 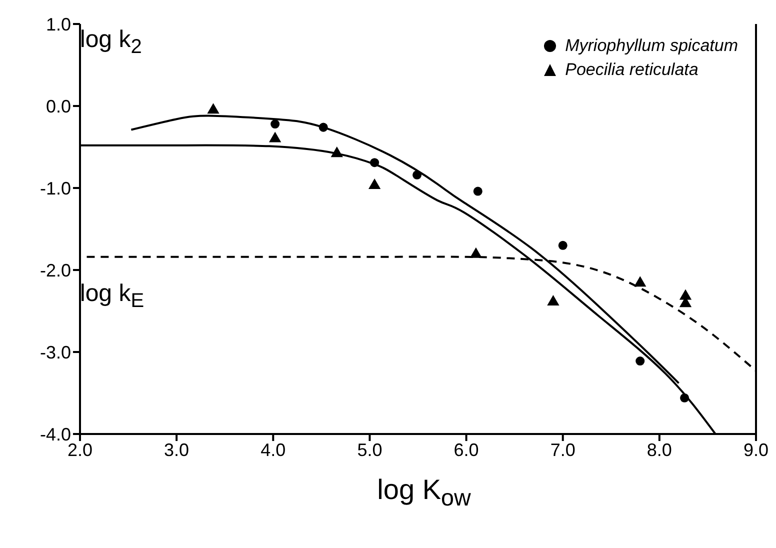 What do you see at coordinates (651, 46) in the screenshot?
I see `legend-label: Myriophyllum spicatum` at bounding box center [651, 46].